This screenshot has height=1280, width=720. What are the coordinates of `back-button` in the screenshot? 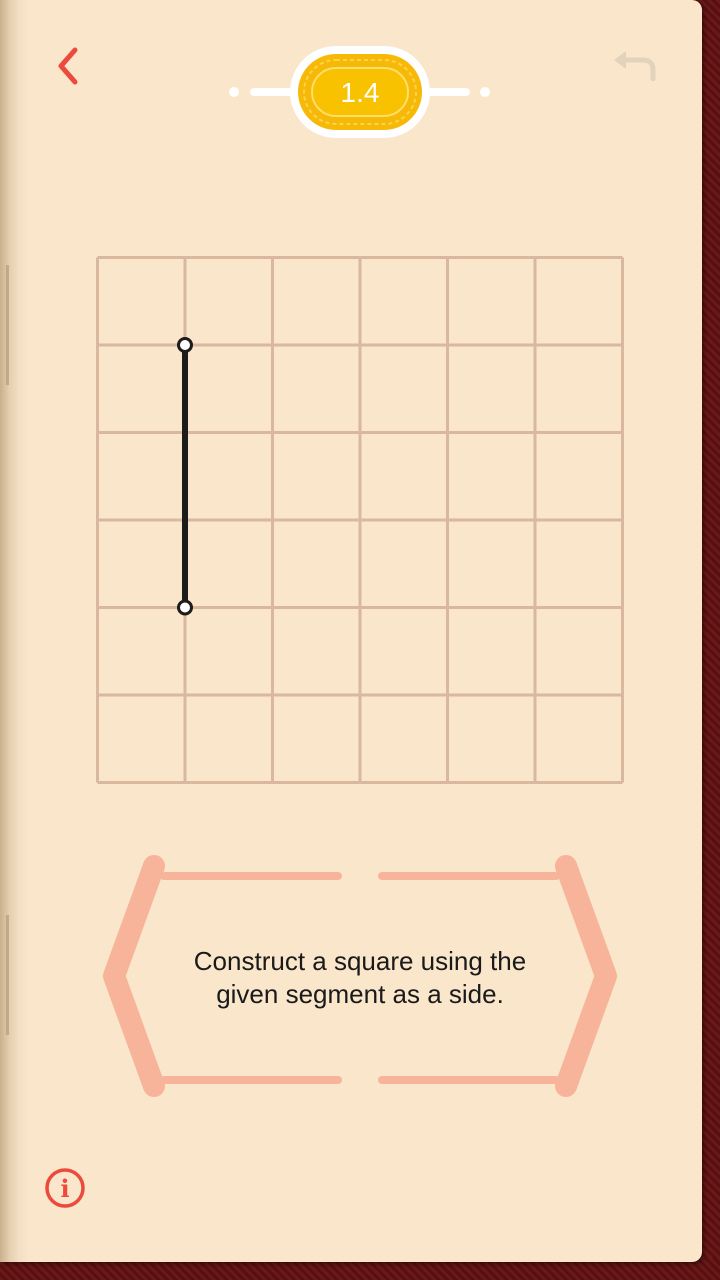 It's located at (68, 66).